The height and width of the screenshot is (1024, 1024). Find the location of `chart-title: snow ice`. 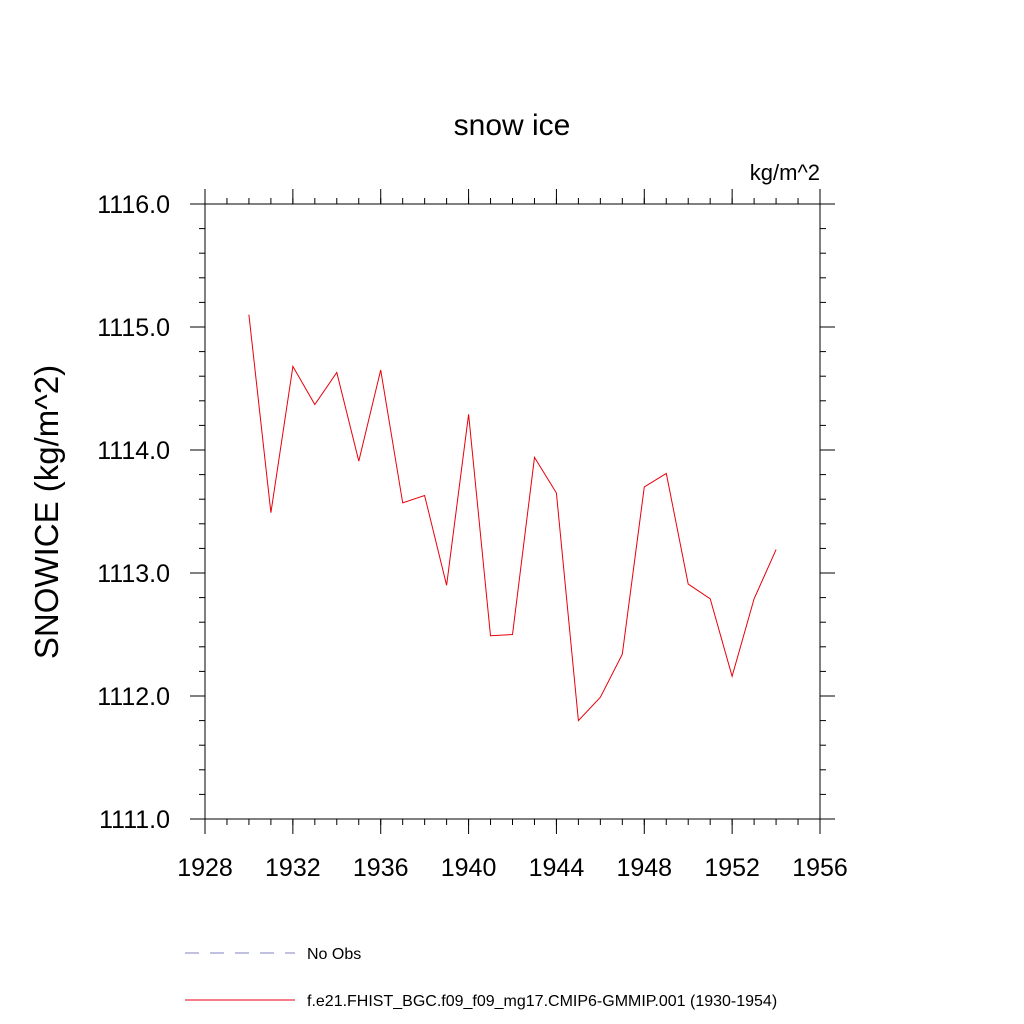

chart-title: snow ice is located at coordinates (512, 125).